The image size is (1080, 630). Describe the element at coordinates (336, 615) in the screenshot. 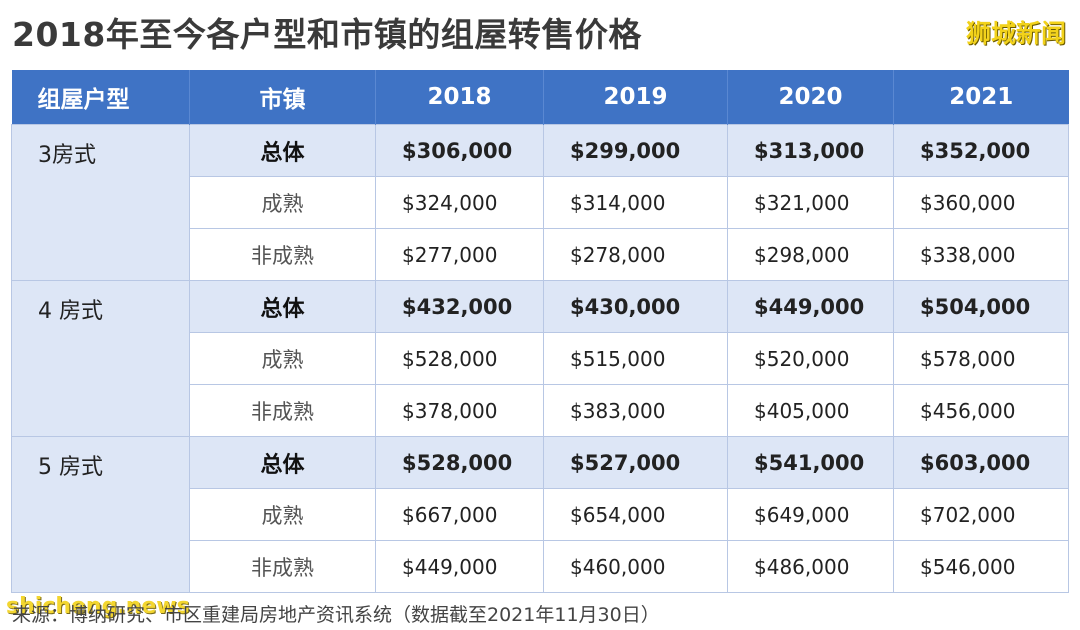

I see `source-note: 来源：博纳研究、市区重建局房地产资讯系统（数据截至2021年11月30日）` at that location.